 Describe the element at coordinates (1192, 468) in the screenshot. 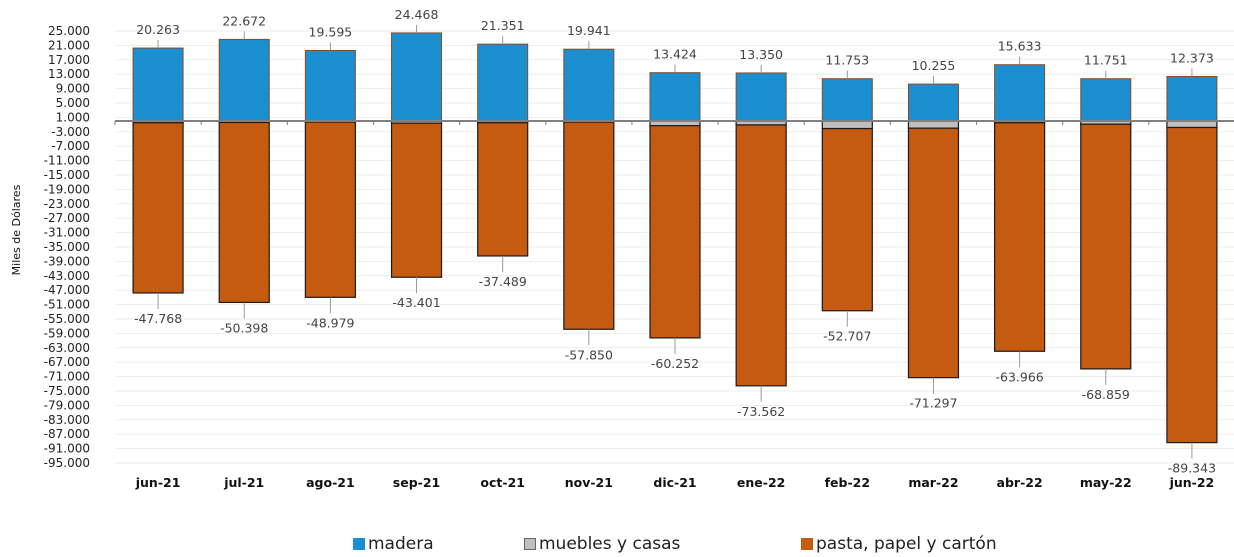

I see `data-label-bottom: -89.343` at that location.